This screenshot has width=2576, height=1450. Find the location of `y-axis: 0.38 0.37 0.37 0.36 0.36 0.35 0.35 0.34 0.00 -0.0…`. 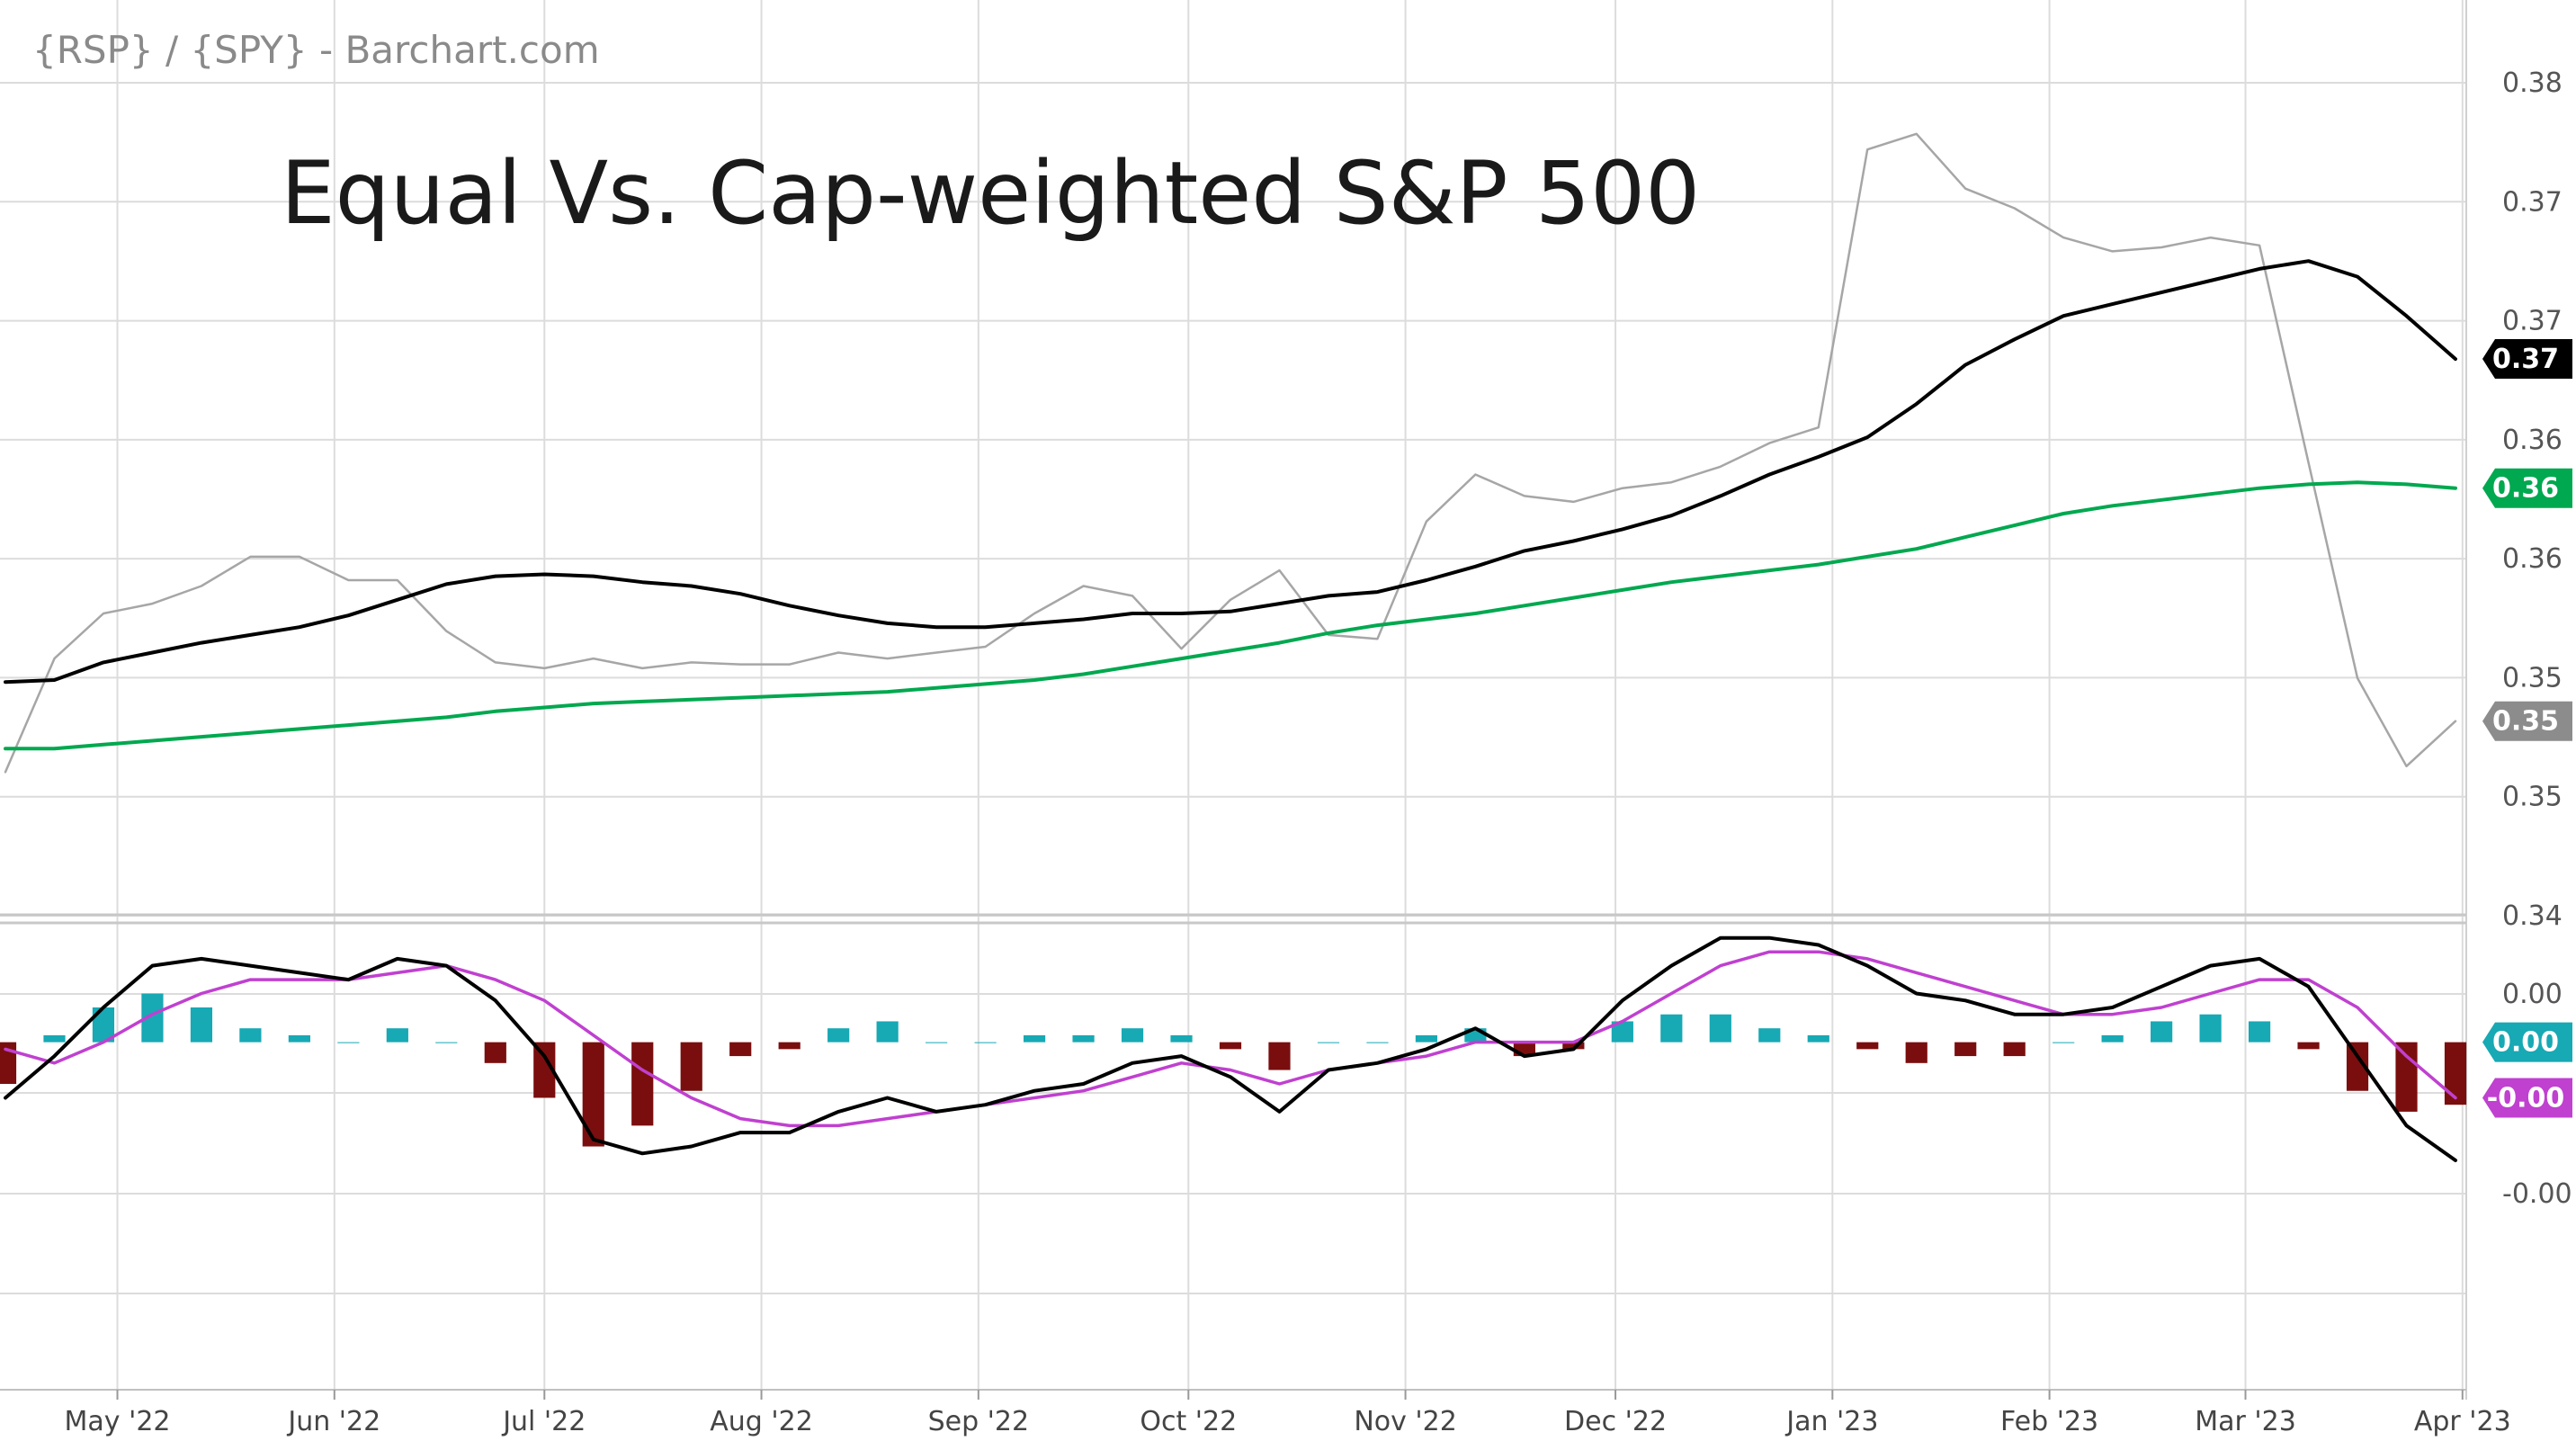

y-axis: 0.38 0.37 0.37 0.36 0.36 0.35 0.35 0.34 0.00 -0.0… is located at coordinates (2537, 638).